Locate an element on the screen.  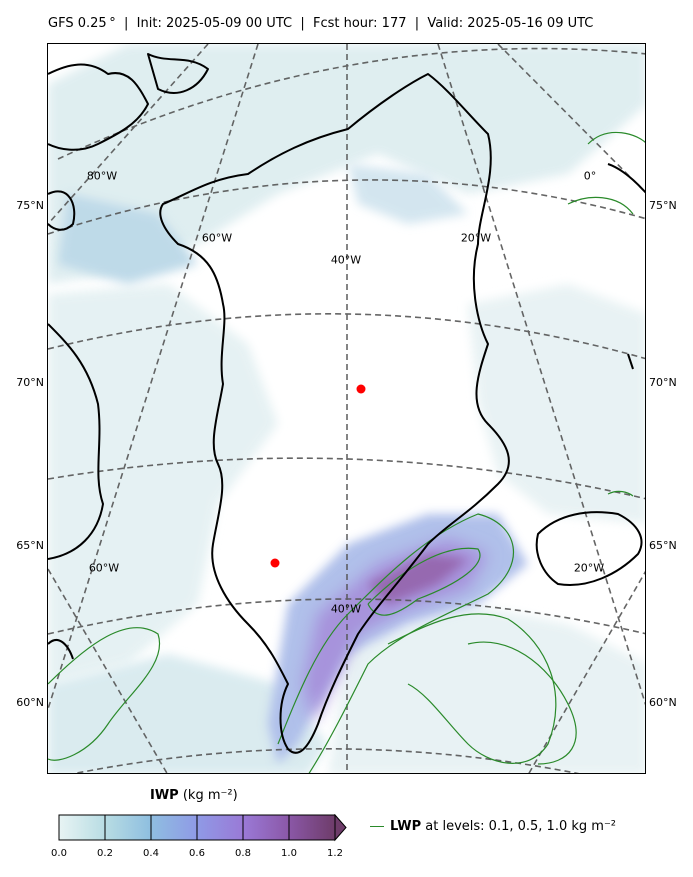
station-marker-south is located at coordinates (275, 563).